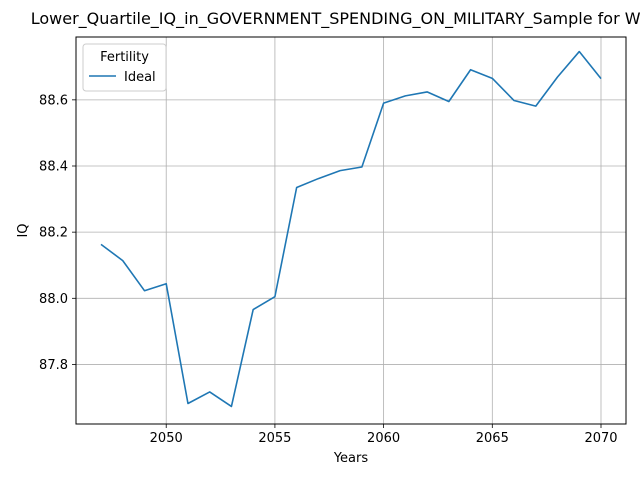  I want to click on x-axis-label: Years, so click(351, 458).